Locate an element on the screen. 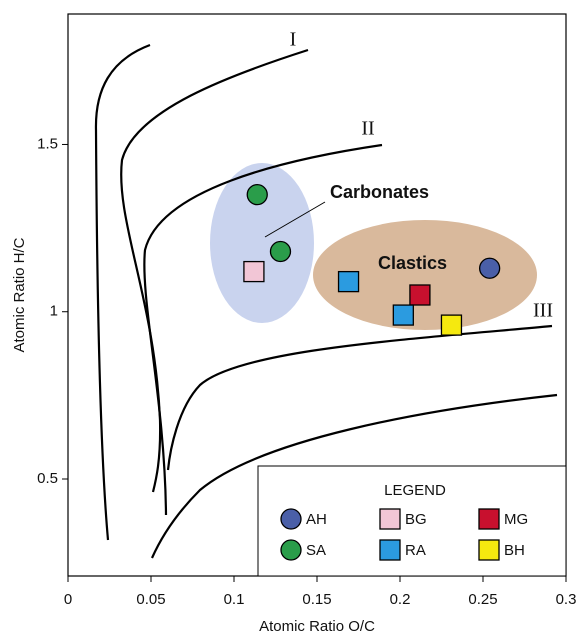  legend-label: RA is located at coordinates (415, 550).